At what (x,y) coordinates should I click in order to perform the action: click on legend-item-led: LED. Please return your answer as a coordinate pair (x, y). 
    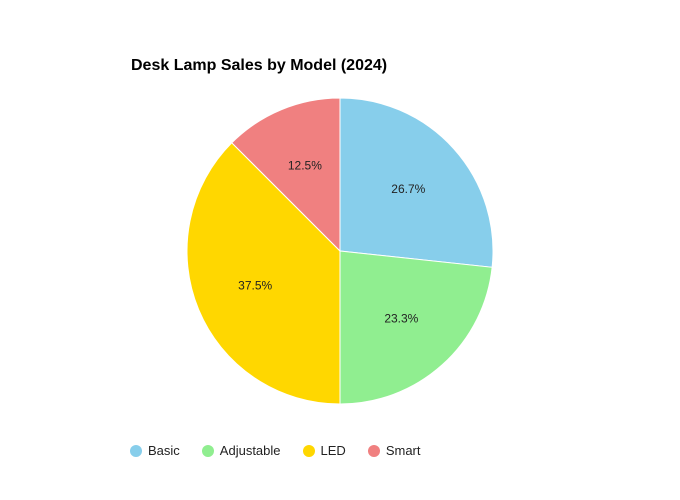
    Looking at the image, I should click on (324, 450).